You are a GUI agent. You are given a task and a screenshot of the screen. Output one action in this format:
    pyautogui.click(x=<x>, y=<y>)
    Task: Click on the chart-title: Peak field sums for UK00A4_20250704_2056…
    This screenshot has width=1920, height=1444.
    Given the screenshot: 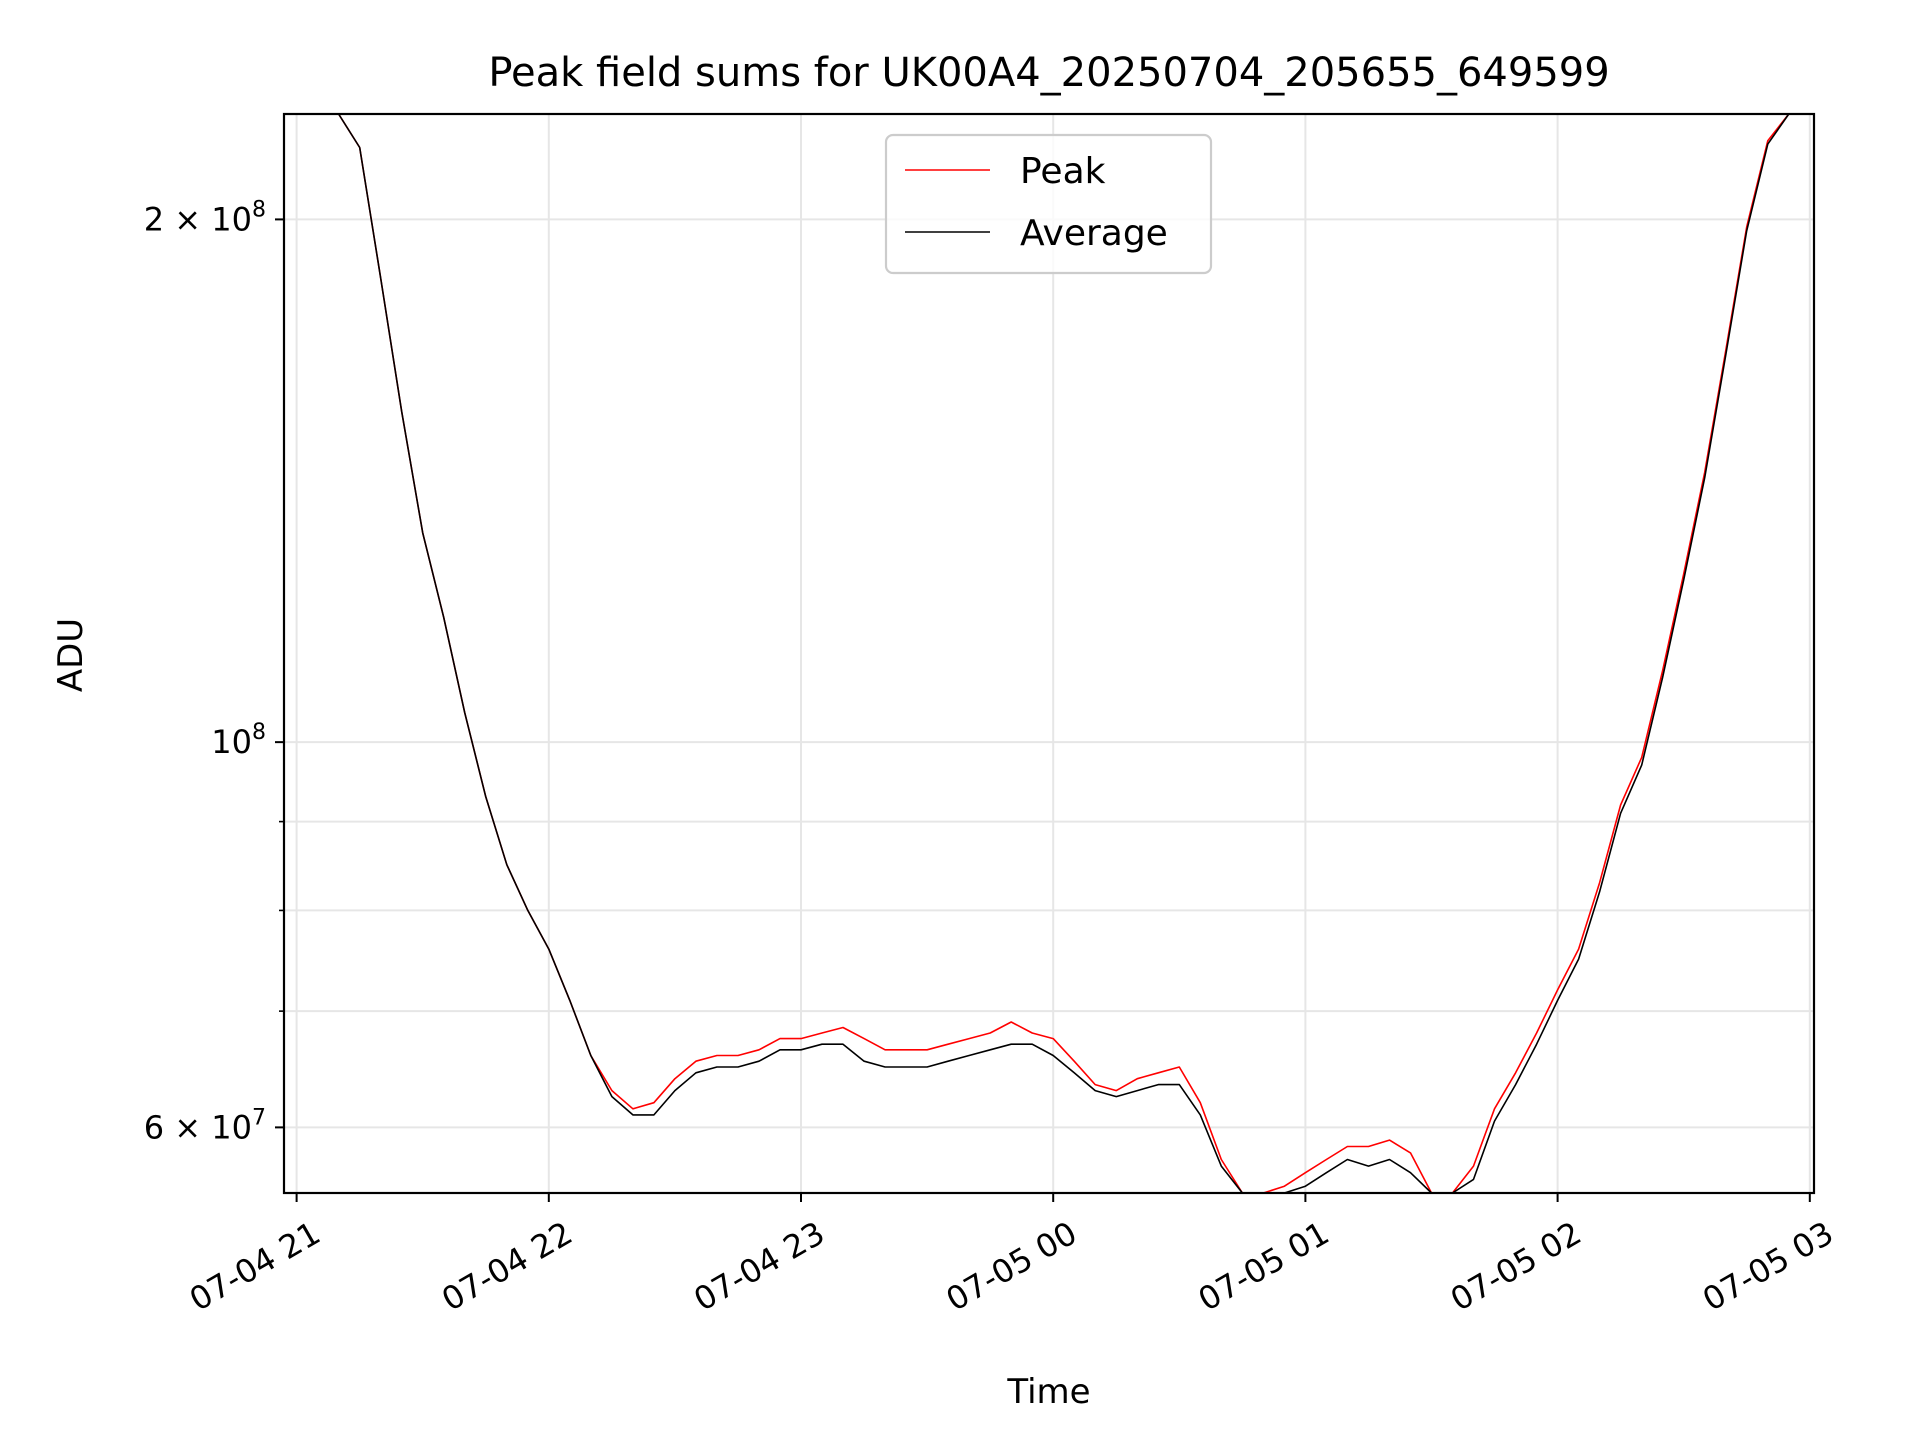 What is the action you would take?
    pyautogui.click(x=1048, y=73)
    